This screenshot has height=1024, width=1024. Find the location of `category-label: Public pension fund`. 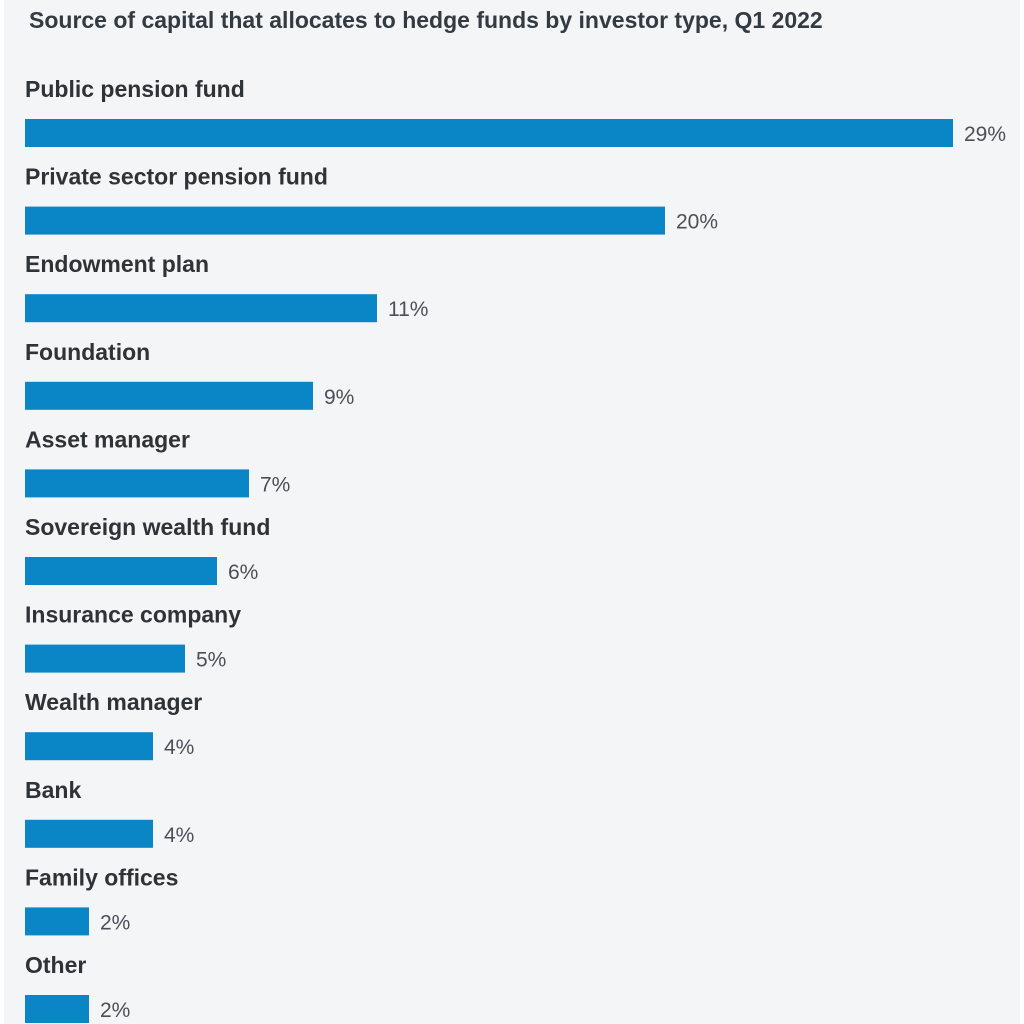

category-label: Public pension fund is located at coordinates (135, 89).